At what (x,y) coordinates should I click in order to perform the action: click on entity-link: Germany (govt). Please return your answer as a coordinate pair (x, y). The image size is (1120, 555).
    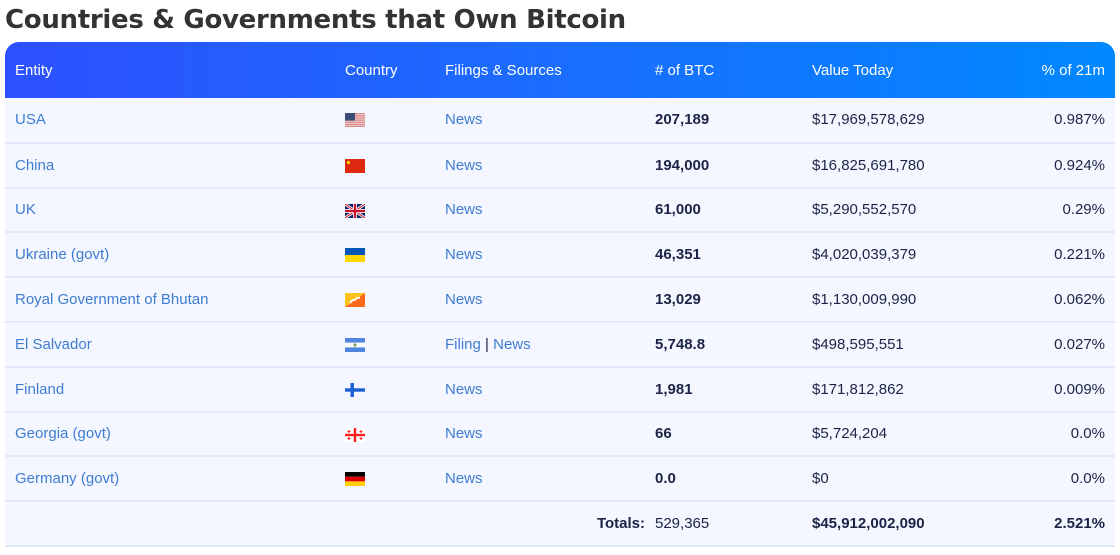
    Looking at the image, I should click on (67, 479).